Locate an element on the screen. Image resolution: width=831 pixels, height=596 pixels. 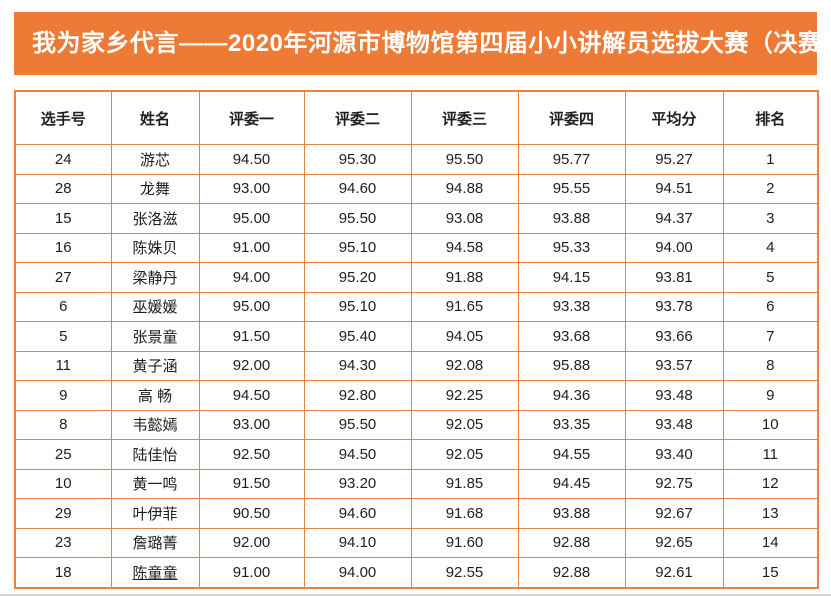
cell-average-score: 92.65 is located at coordinates (674, 542).